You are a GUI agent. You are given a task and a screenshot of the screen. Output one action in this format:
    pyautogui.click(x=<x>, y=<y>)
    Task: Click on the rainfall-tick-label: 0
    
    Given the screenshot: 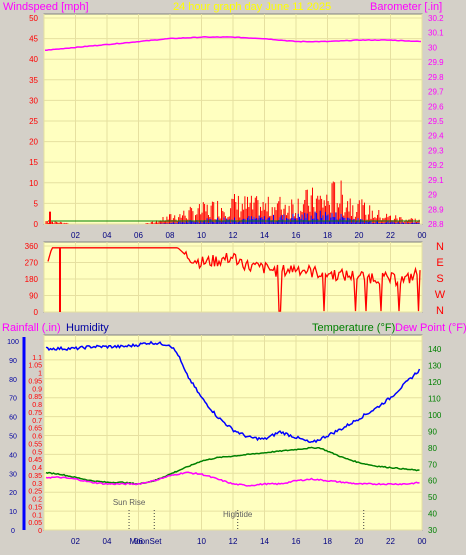 What is the action you would take?
    pyautogui.click(x=40, y=531)
    